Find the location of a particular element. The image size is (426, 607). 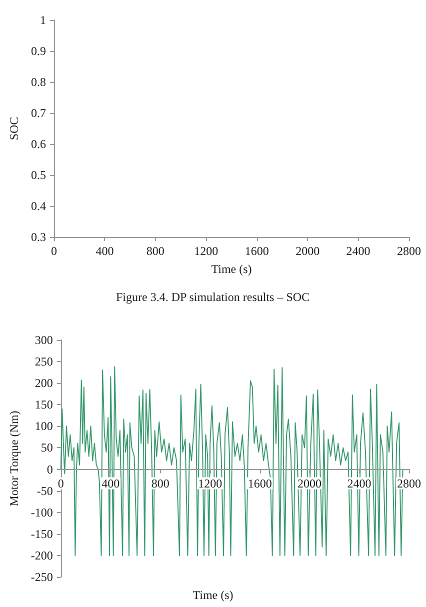

y-tick-label: 0.8 is located at coordinates (38, 82).